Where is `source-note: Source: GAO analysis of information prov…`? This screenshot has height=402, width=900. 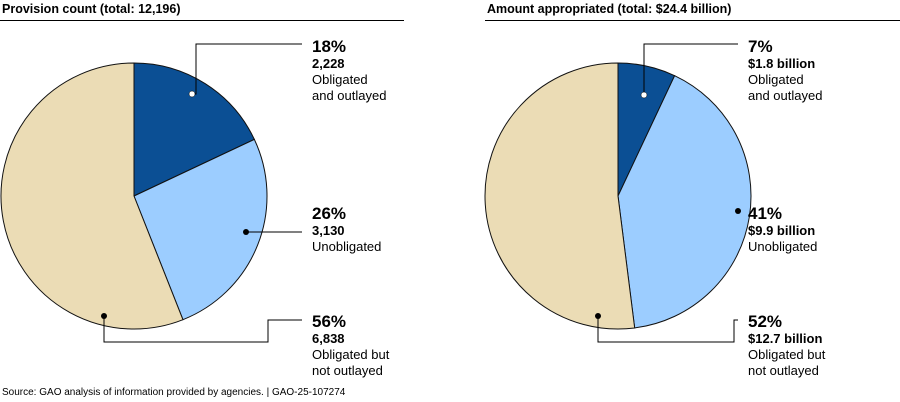
source-note: Source: GAO analysis of information prov… is located at coordinates (174, 392).